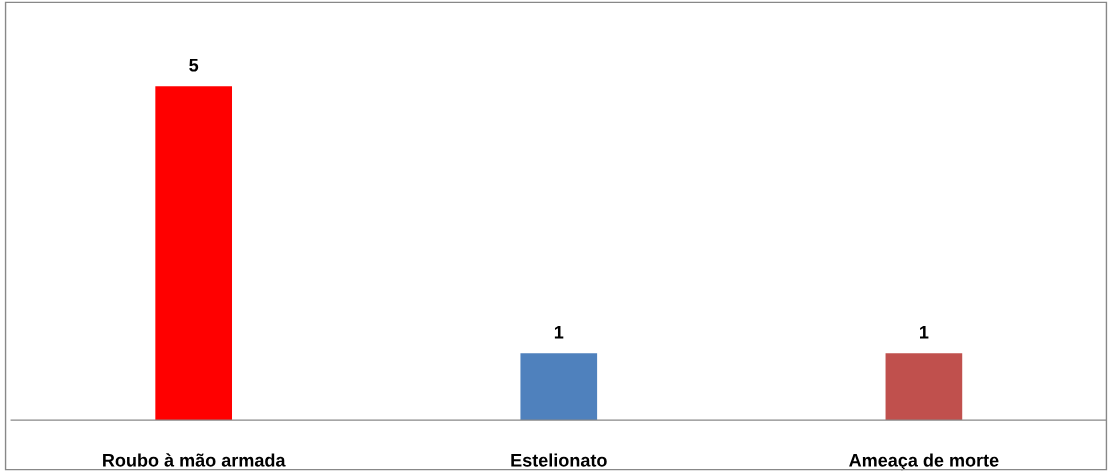  What do you see at coordinates (924, 462) in the screenshot?
I see `x-tick-label: Ameaça de morte` at bounding box center [924, 462].